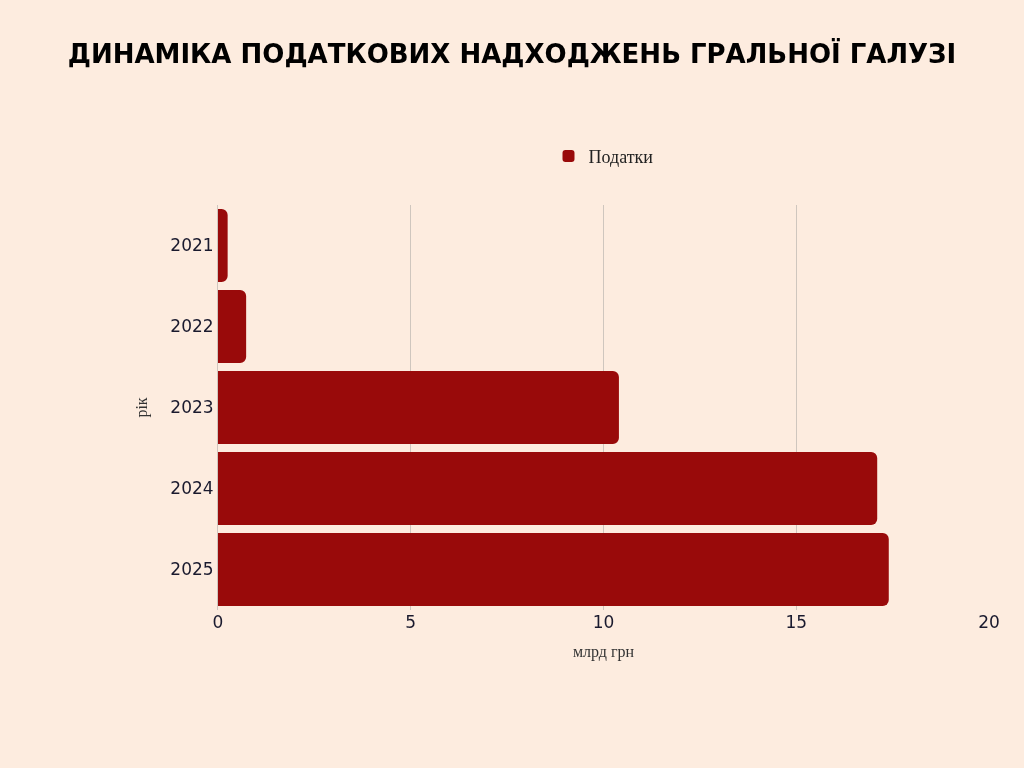  I want to click on legend-label: Податки, so click(621, 157).